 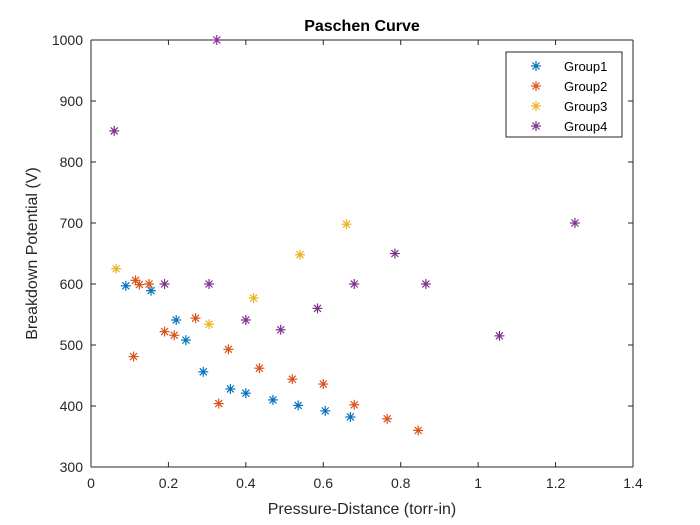 I want to click on series-group1, so click(x=238, y=351).